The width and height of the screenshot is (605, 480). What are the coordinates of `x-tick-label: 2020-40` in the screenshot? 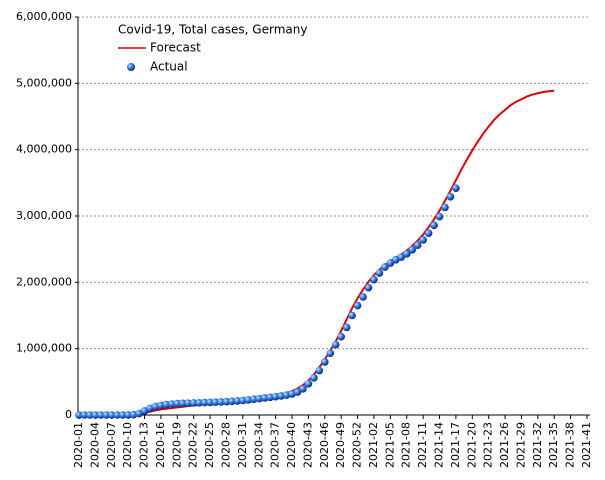 It's located at (291, 445).